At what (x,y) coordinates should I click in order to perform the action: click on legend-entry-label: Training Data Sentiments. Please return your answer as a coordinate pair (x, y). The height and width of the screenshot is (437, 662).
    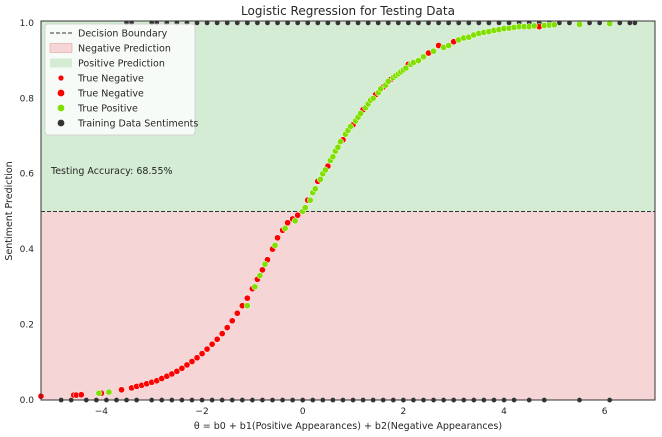
    Looking at the image, I should click on (137, 124).